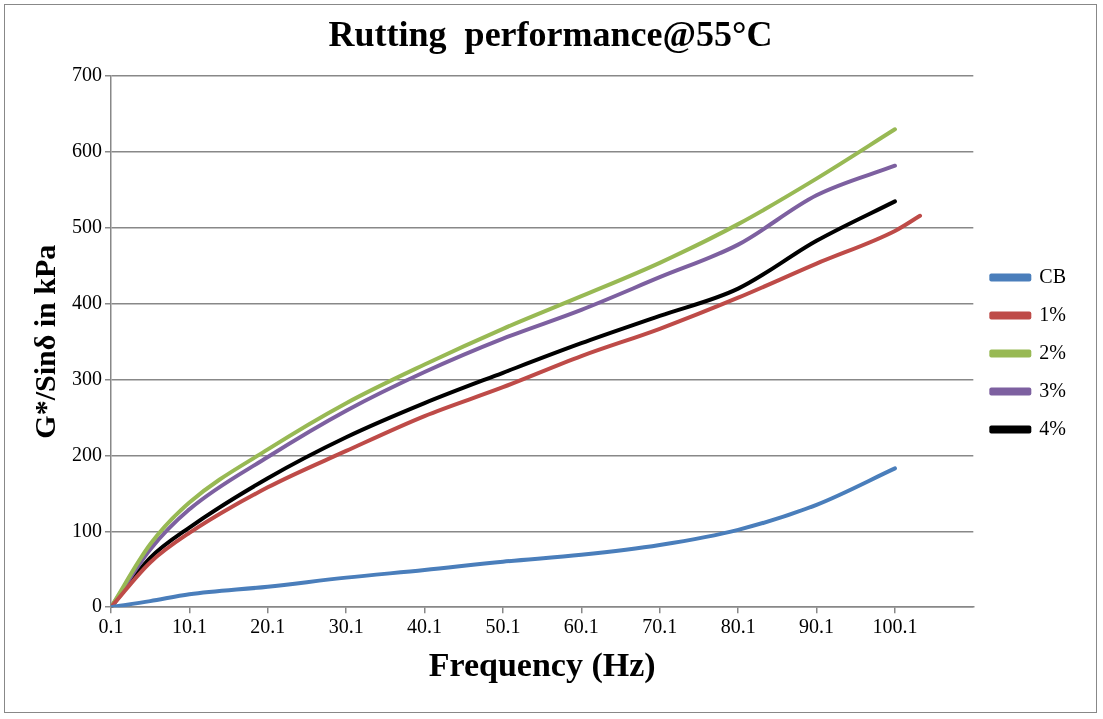  Describe the element at coordinates (87, 529) in the screenshot. I see `y-tick-label: 100` at that location.